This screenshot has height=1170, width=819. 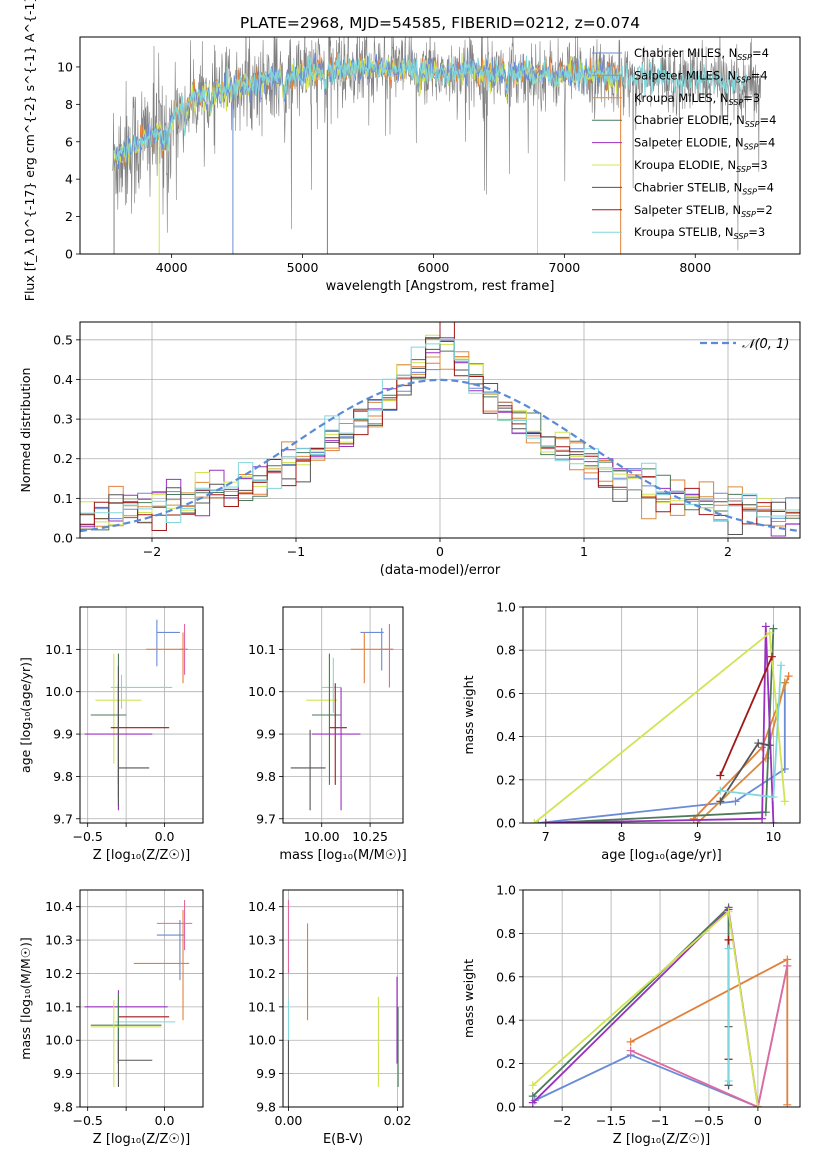 What do you see at coordinates (343, 1139) in the screenshot?
I see `x-axis-label: E(B-V)` at bounding box center [343, 1139].